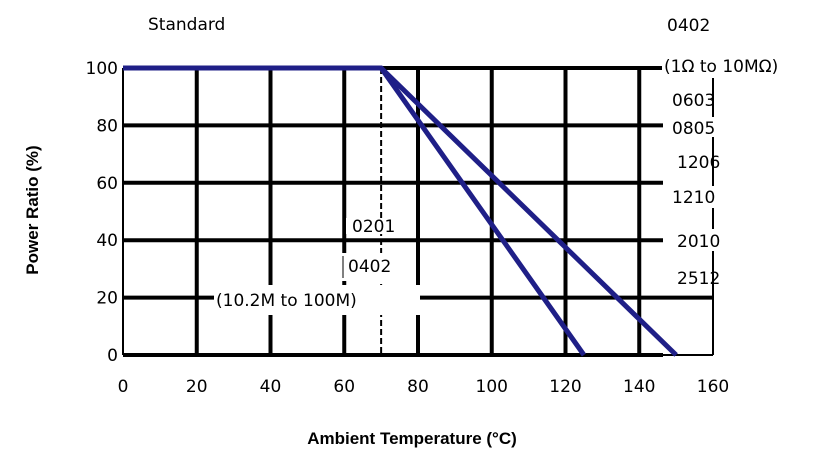 This screenshot has width=818, height=451. Describe the element at coordinates (492, 387) in the screenshot. I see `x-tick-label: 100` at that location.